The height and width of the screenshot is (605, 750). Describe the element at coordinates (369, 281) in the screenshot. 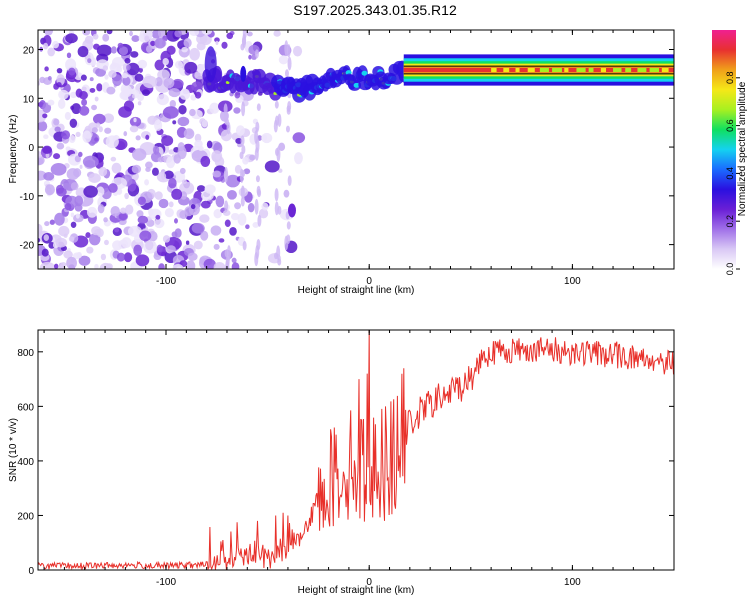

I see `spectrogram-x-tick-label: 0` at that location.